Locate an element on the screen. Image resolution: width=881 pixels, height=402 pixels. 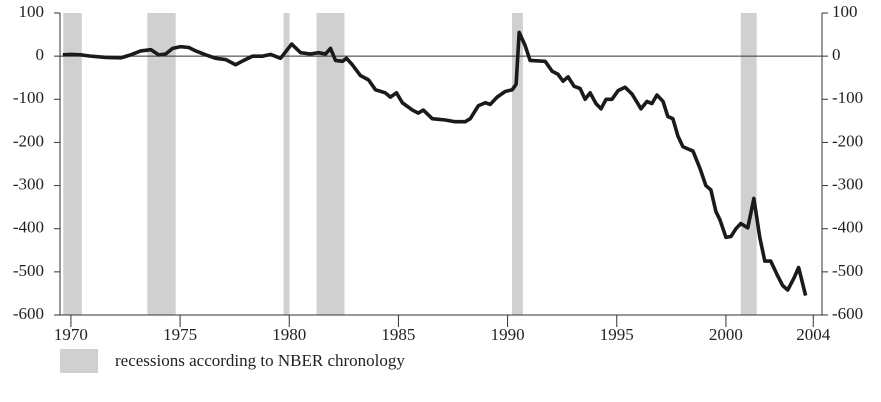
y-tick-label: -300 is located at coordinates (28, 183).